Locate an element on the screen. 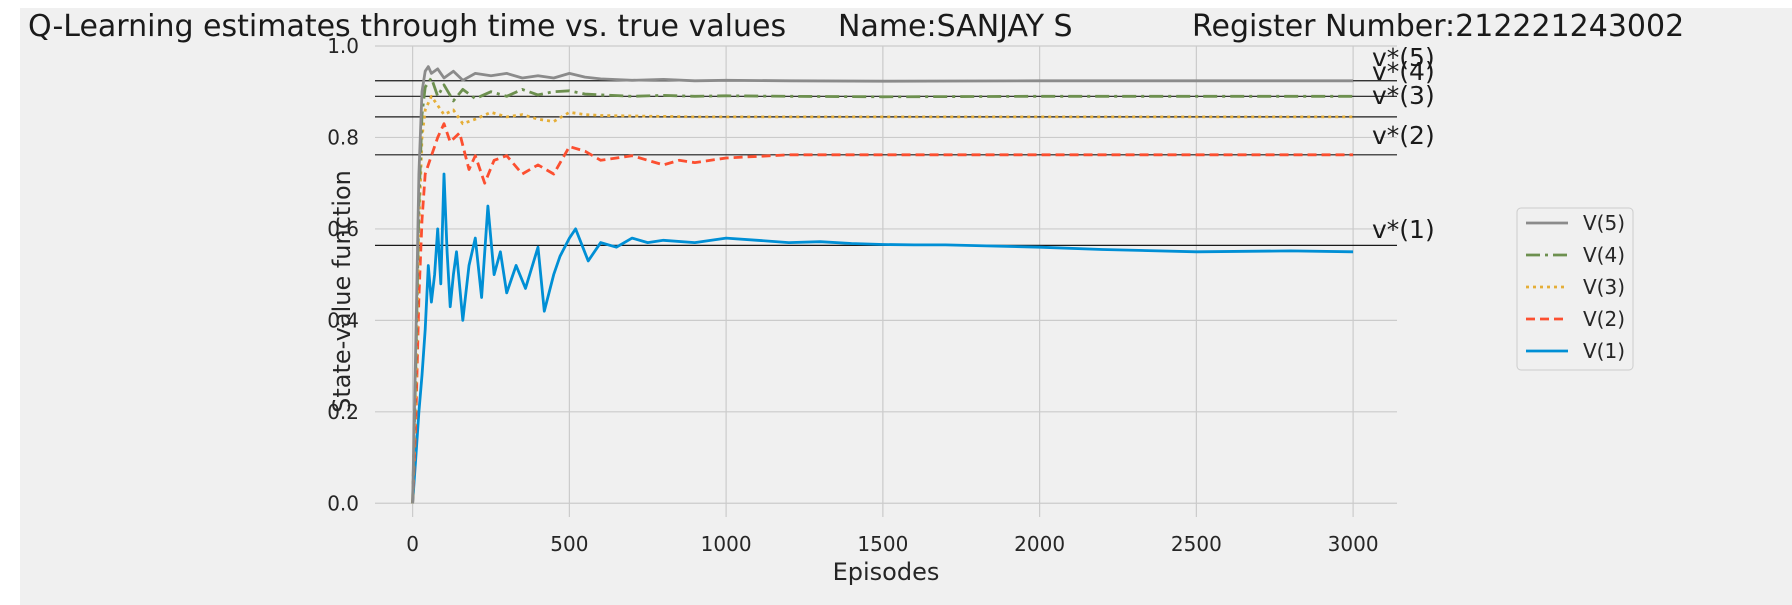  y-axis-label: State-value function is located at coordinates (342, 291).